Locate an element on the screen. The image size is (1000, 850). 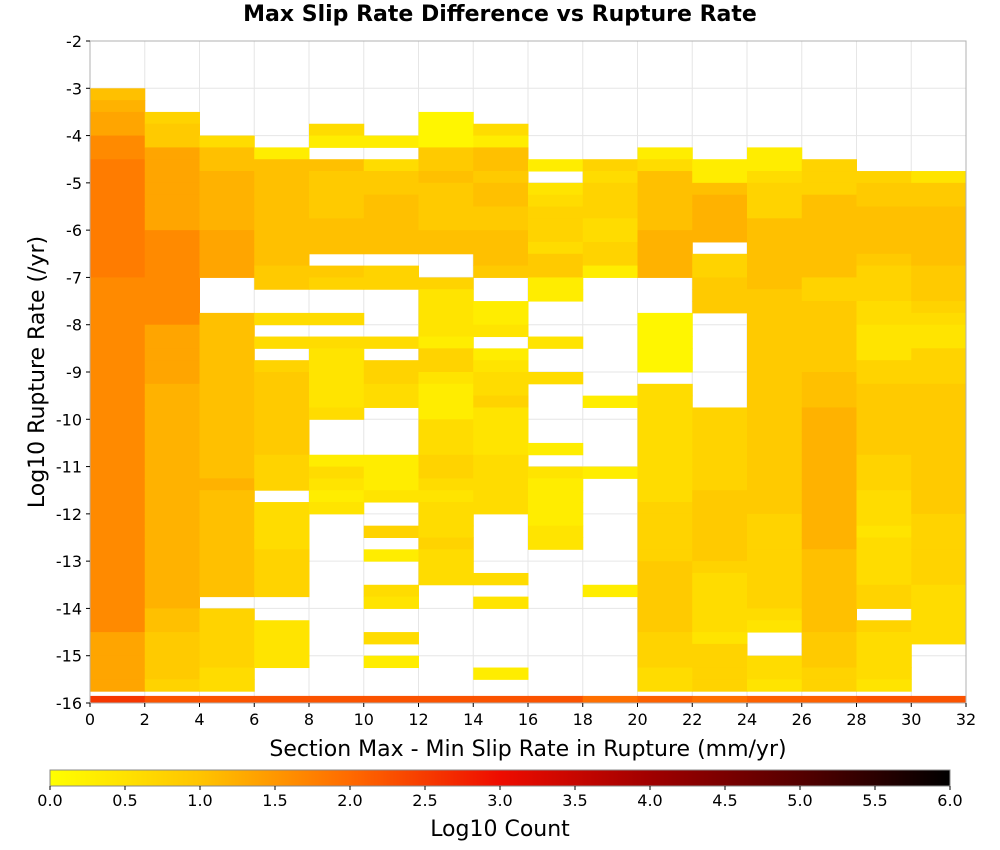
colorbar-ticks: 0.0 0.5 1.0 1.5 2.0 2.5 3.0 3.5 4.0 4.5 5.0 5.5 6.0 is located at coordinates (500, 798).